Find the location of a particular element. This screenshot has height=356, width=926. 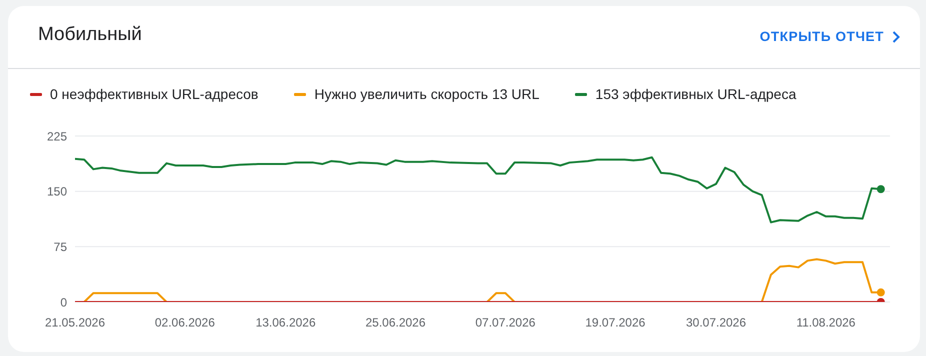

y-tick-label: 75 is located at coordinates (61, 247).